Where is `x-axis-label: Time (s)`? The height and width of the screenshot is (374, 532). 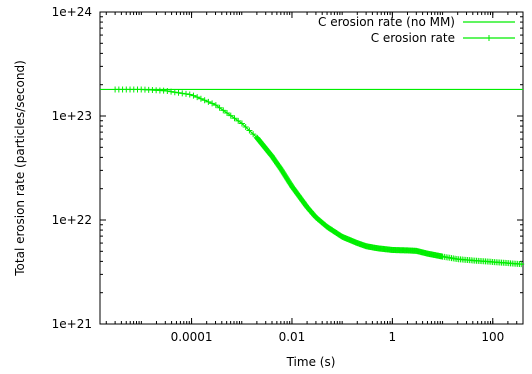
x-axis-label: Time (s) is located at coordinates (311, 362).